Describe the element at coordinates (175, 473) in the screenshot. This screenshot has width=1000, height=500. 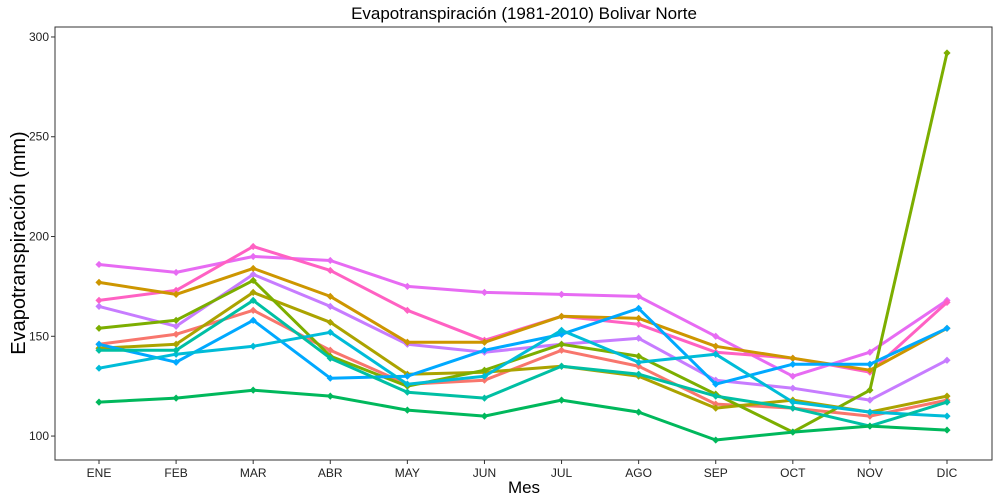
I see `x-tick-label: FEB` at that location.